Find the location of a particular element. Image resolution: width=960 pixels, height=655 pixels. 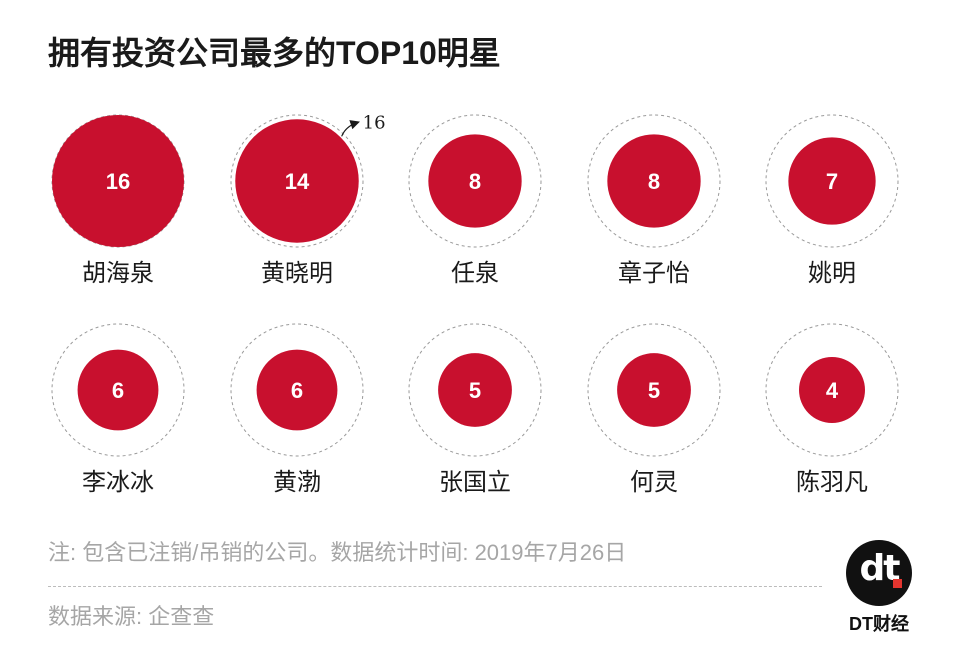

value-label: 4 is located at coordinates (832, 390).